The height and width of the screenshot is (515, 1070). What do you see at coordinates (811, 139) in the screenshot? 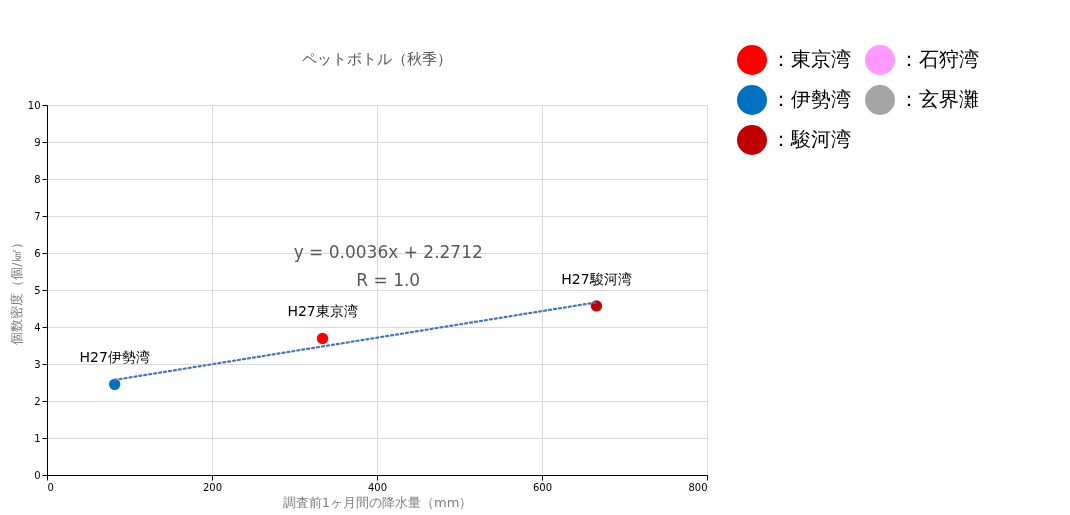
I see `legend-label: ：駿河湾` at bounding box center [811, 139].